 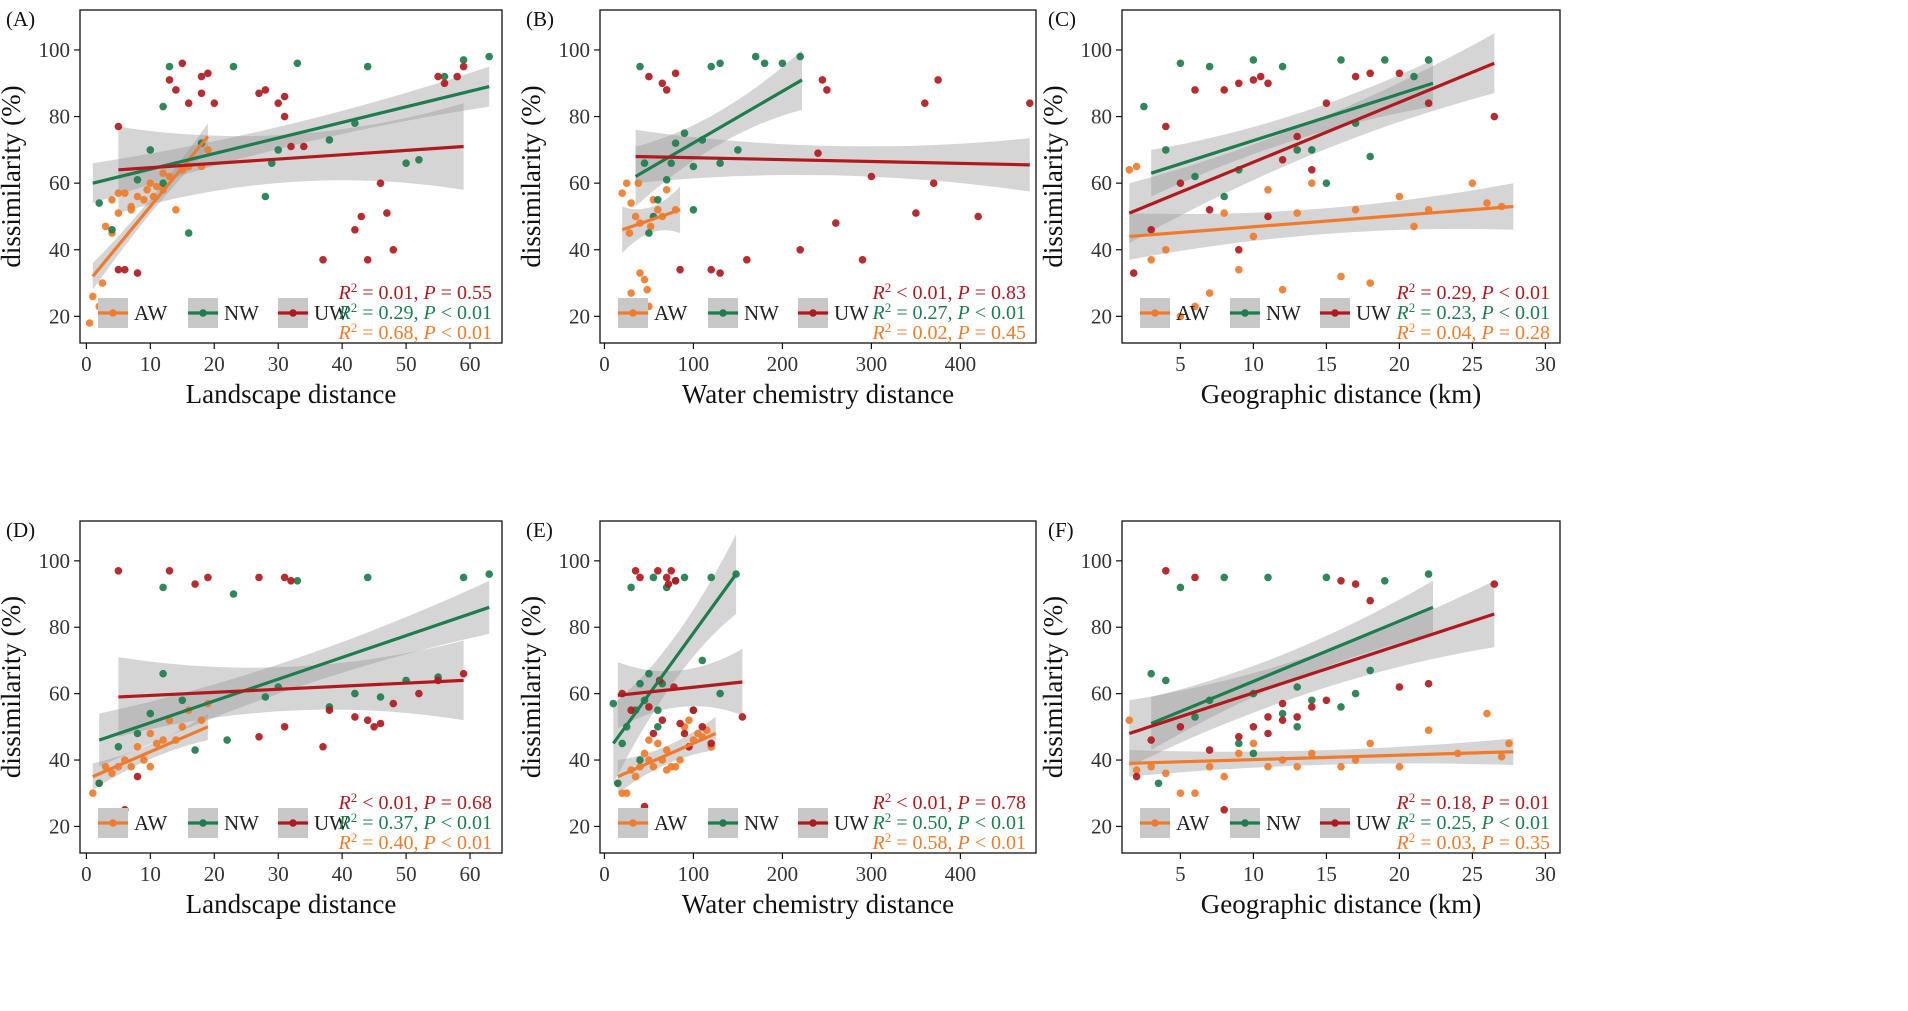 I want to click on stat-uw: R2 = 0.01, P = 0.55, so click(x=415, y=292).